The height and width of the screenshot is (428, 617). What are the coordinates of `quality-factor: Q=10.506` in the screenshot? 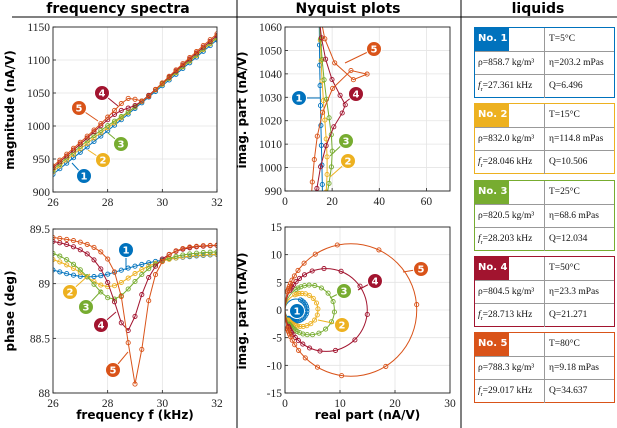 It's located at (568, 162).